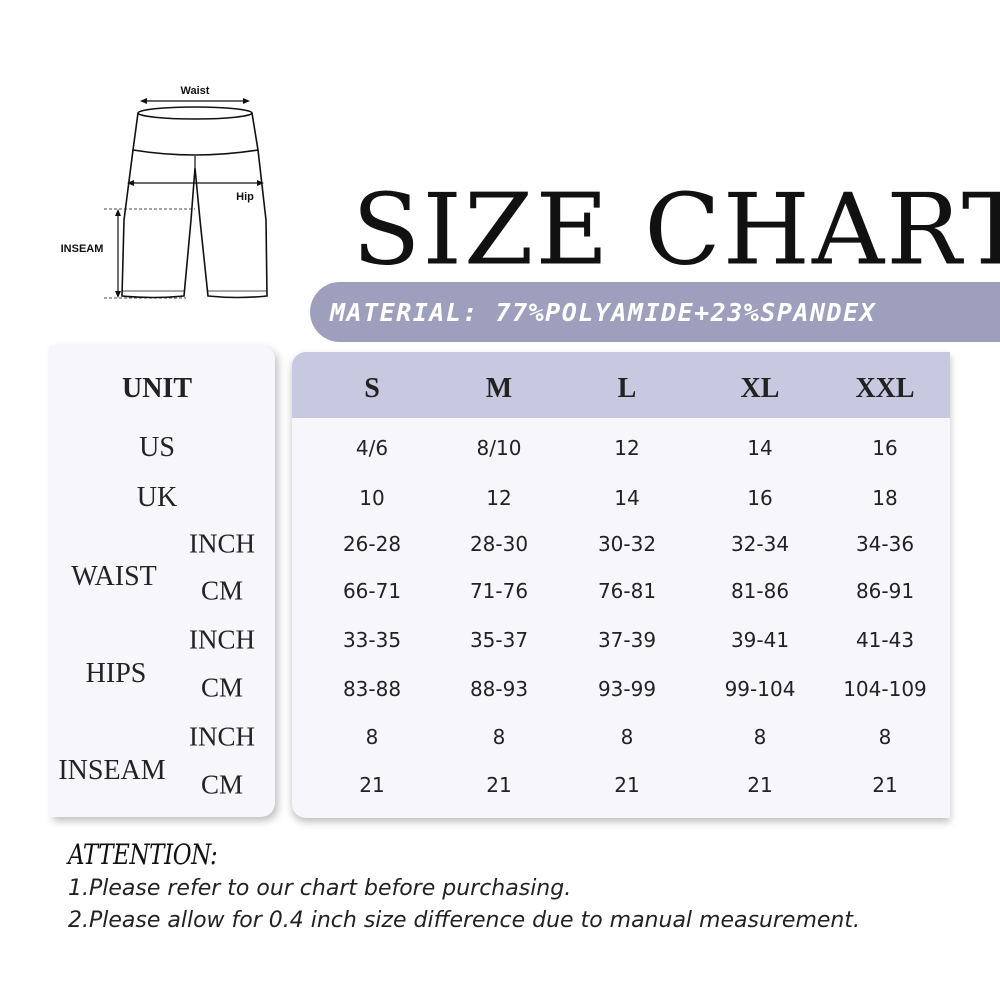 The height and width of the screenshot is (1000, 1000). What do you see at coordinates (885, 498) in the screenshot?
I see `uk-xxl: 18` at bounding box center [885, 498].